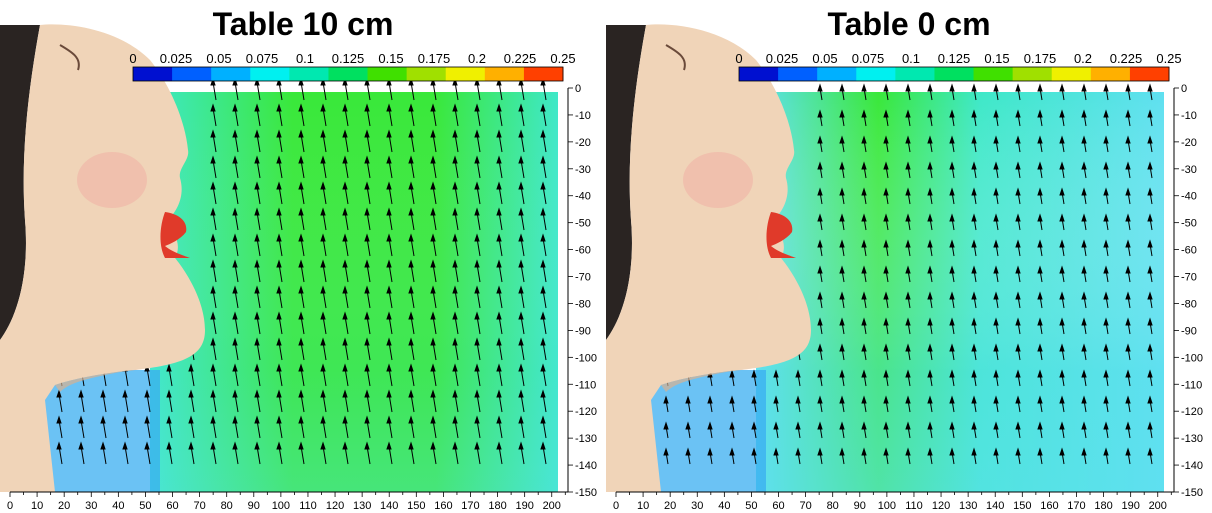  I want to click on panel-title-left: Table 10 cm, so click(303, 24).